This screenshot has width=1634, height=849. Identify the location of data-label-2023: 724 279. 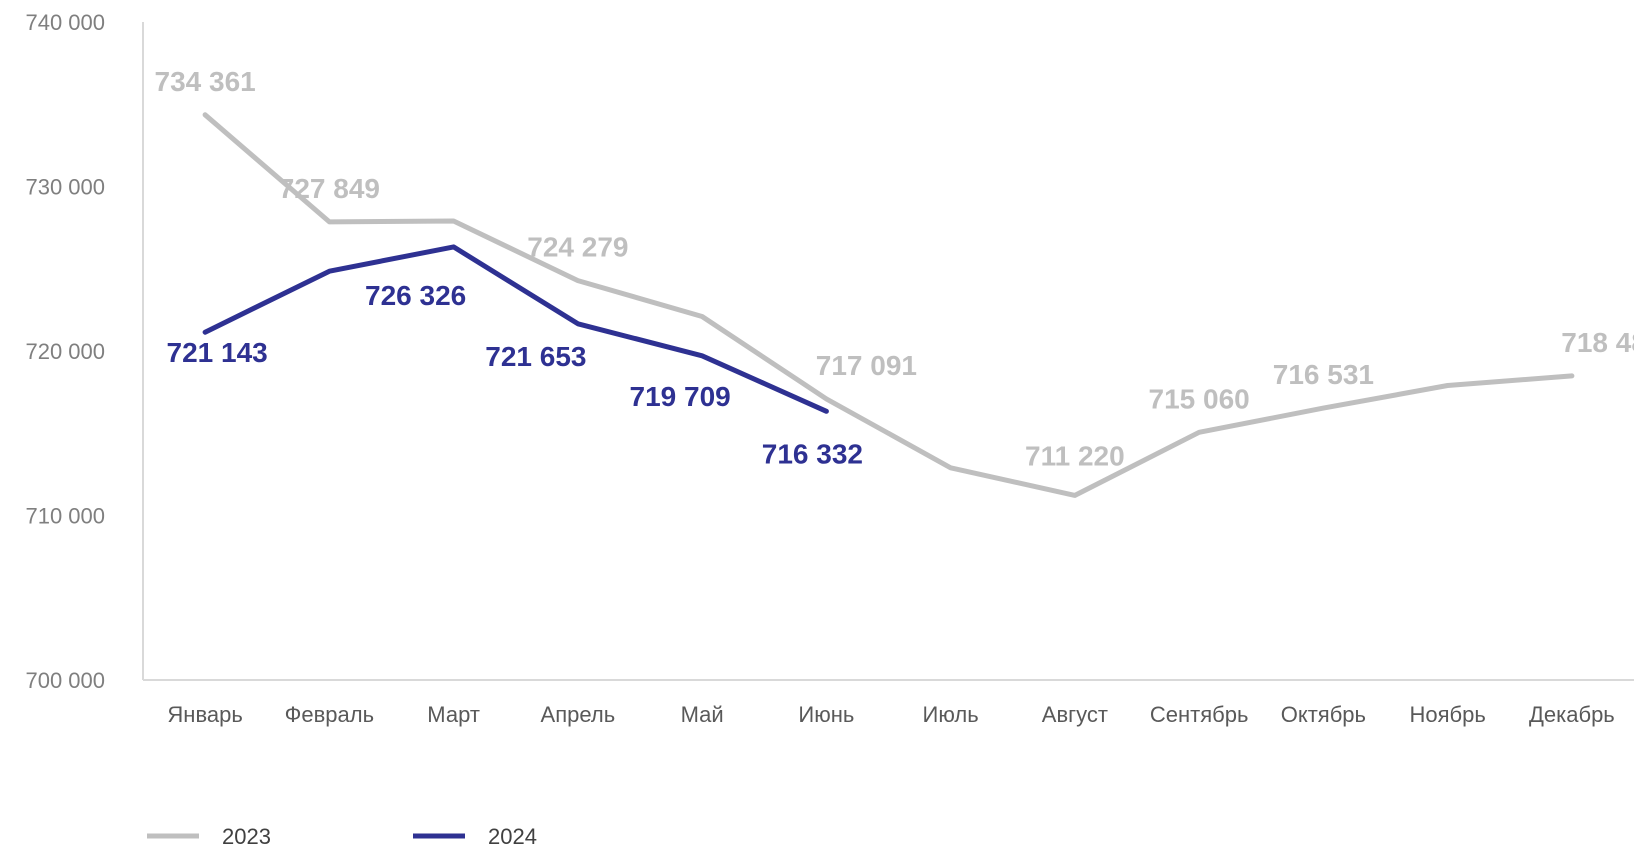
(577, 247).